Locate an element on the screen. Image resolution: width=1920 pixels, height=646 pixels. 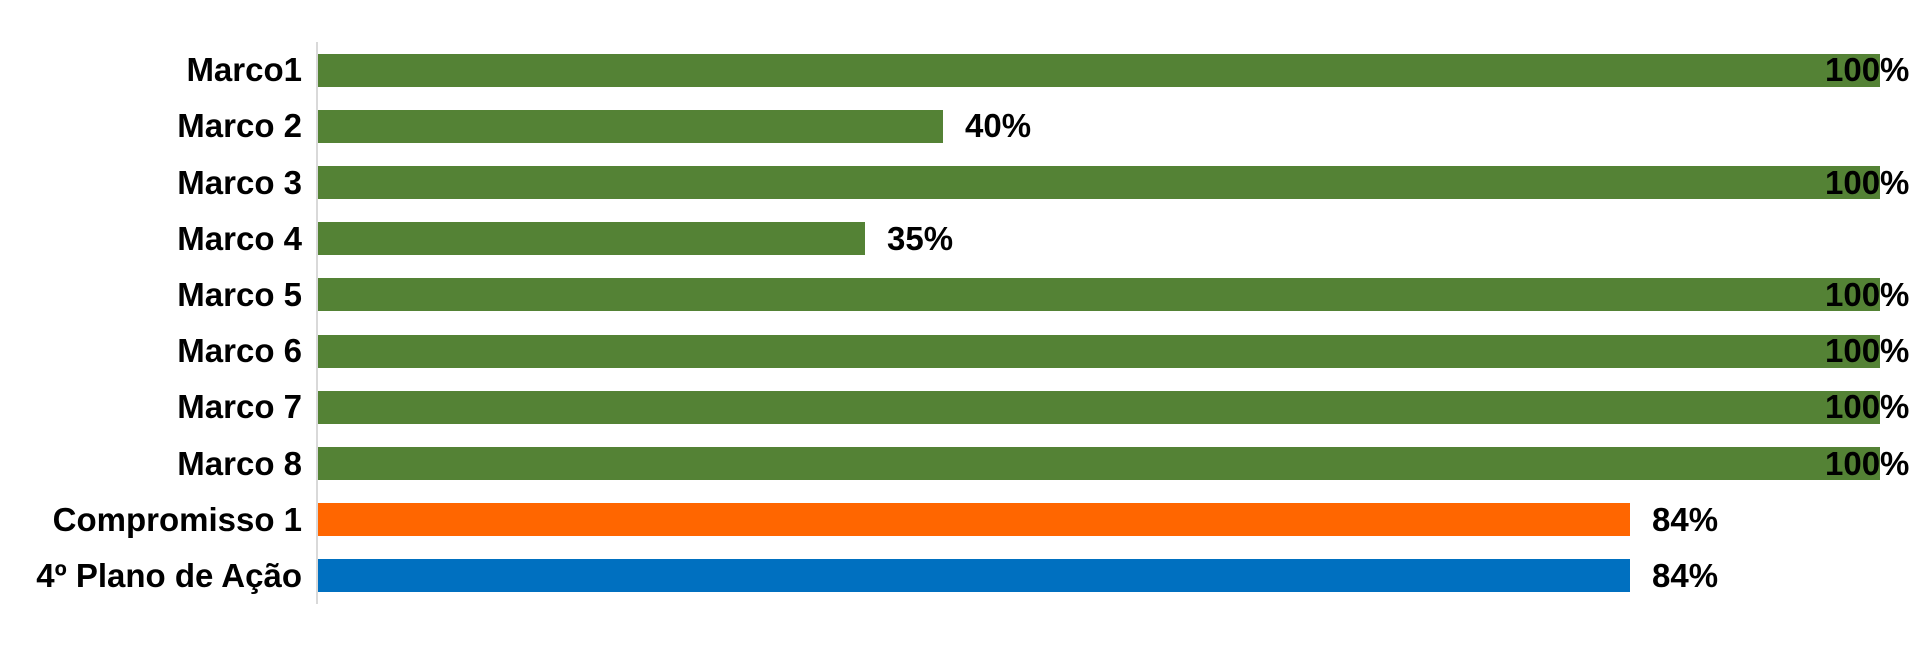
value-label: 40% is located at coordinates (998, 126).